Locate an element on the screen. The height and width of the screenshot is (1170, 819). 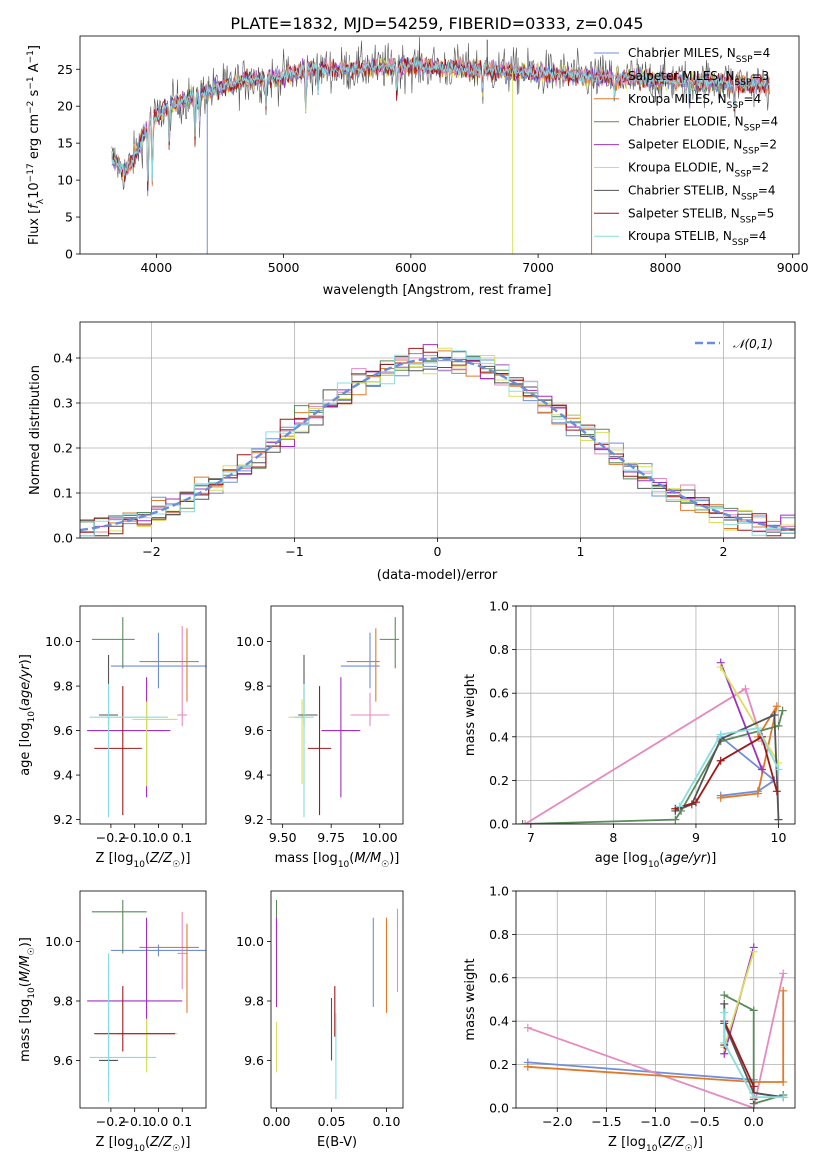
y-tick-label: 9.2 is located at coordinates (254, 819).